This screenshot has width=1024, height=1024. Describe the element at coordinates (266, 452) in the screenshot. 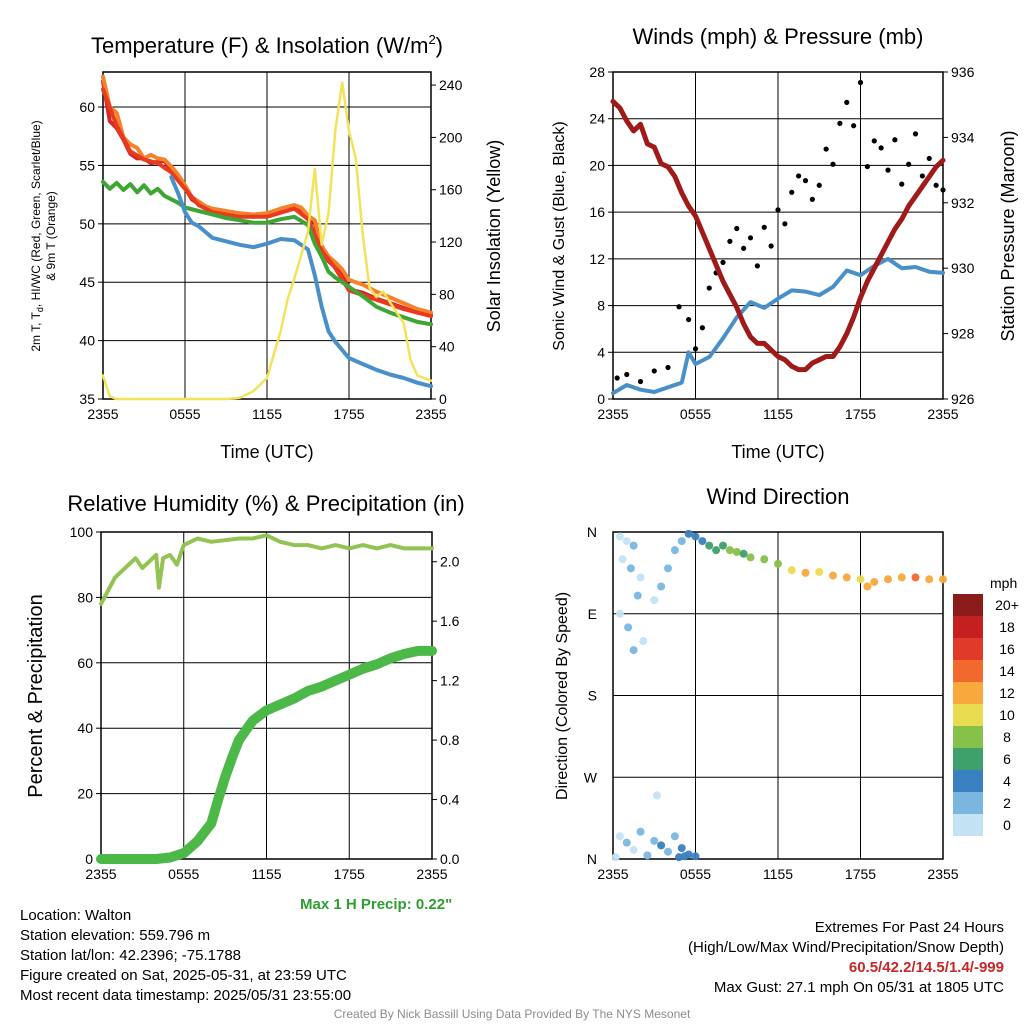

I see `temperature-xlabel: Time (UTC)` at that location.